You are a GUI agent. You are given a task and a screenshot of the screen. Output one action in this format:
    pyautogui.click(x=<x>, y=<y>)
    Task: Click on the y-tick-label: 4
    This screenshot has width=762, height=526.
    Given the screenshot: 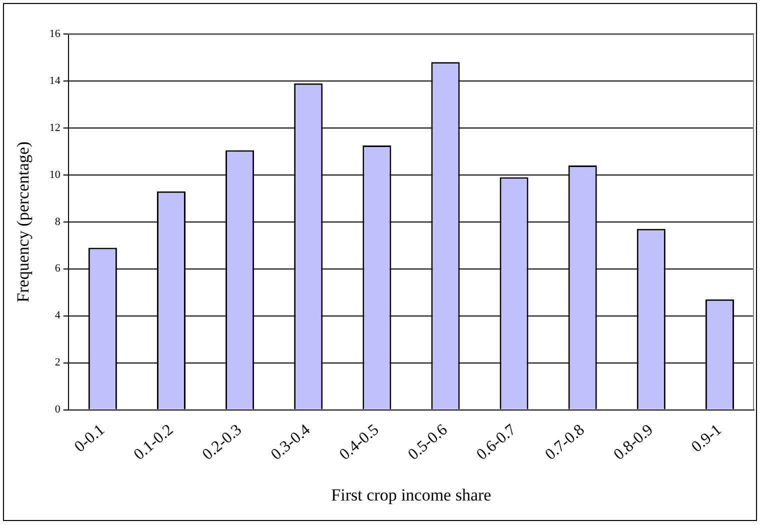 What is the action you would take?
    pyautogui.click(x=57, y=316)
    